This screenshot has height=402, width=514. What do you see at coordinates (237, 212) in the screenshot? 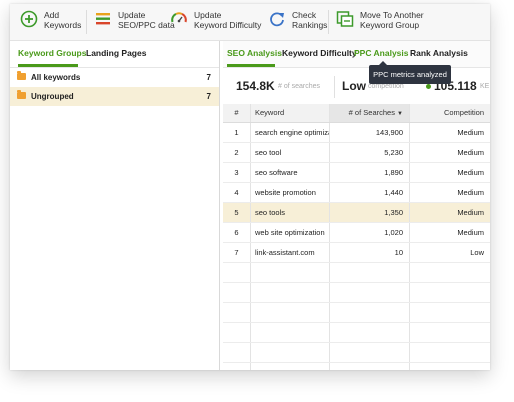
I see `cell-number: 5` at bounding box center [237, 212].